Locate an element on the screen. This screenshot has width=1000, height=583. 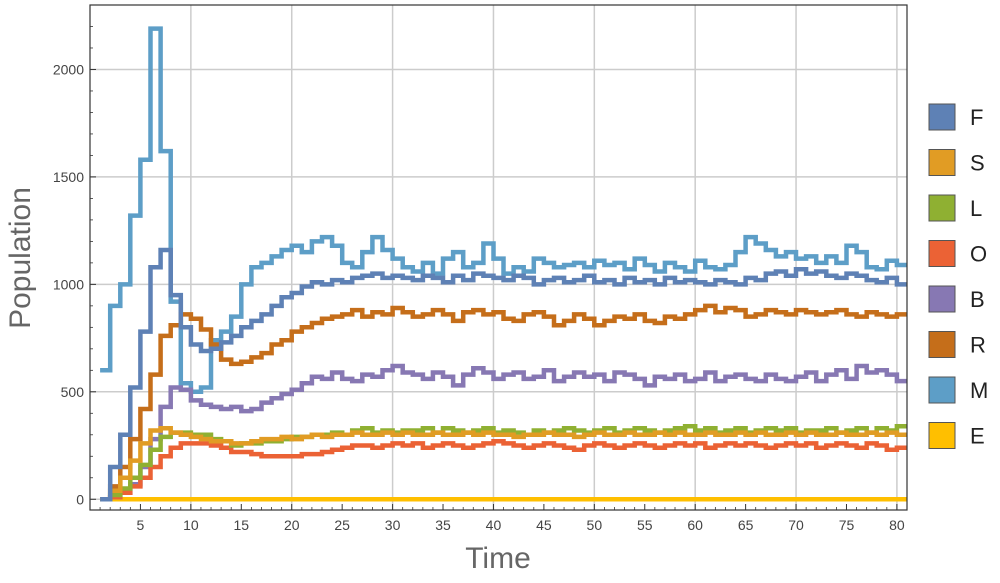
x-tick-label: 60 is located at coordinates (695, 525).